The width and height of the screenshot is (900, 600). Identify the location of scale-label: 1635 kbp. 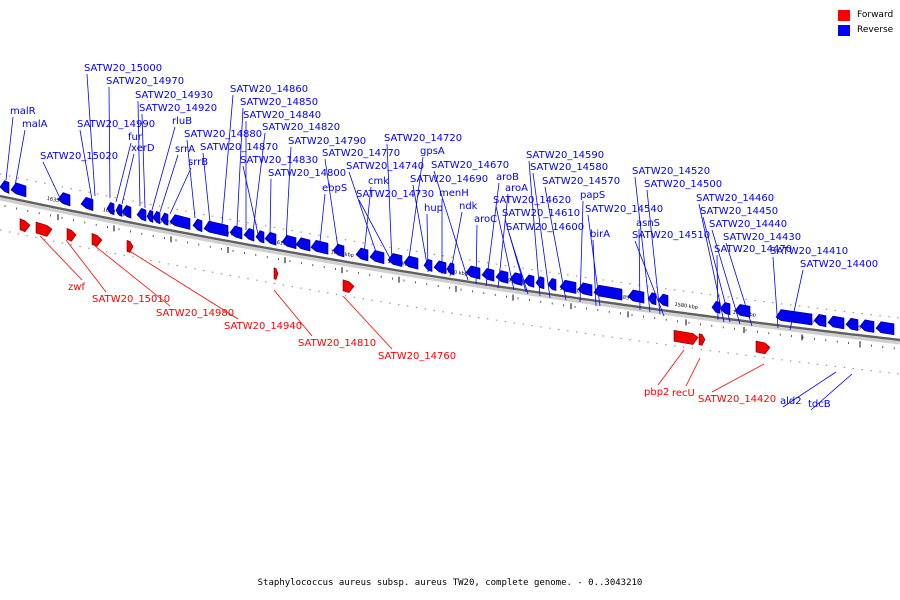
(58, 201).